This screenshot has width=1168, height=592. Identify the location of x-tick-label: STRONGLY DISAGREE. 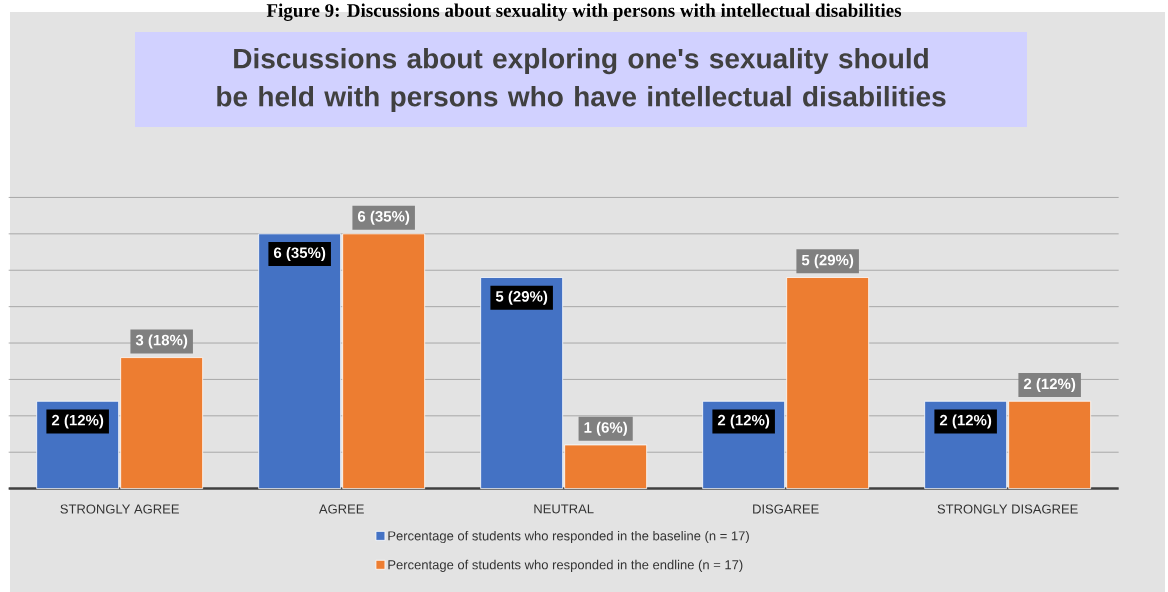
(1007, 509).